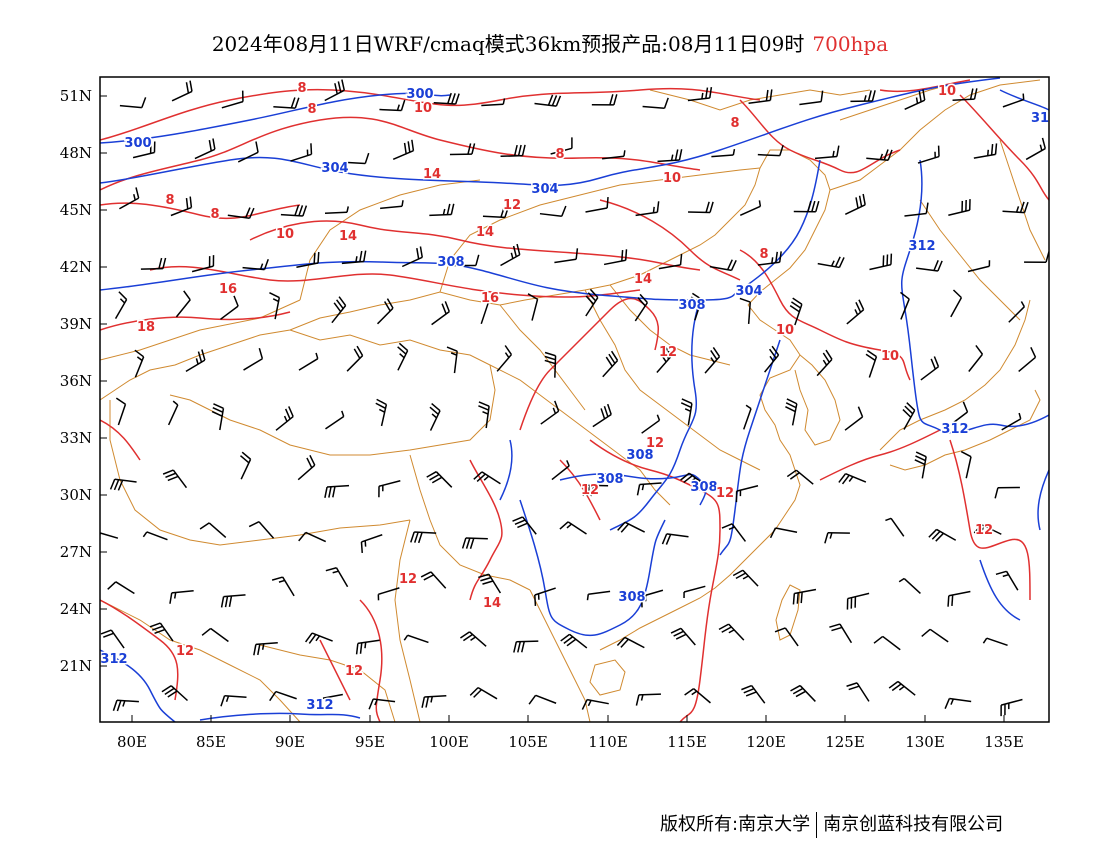  I want to click on temperature-contour-label: 12, so click(354, 671).